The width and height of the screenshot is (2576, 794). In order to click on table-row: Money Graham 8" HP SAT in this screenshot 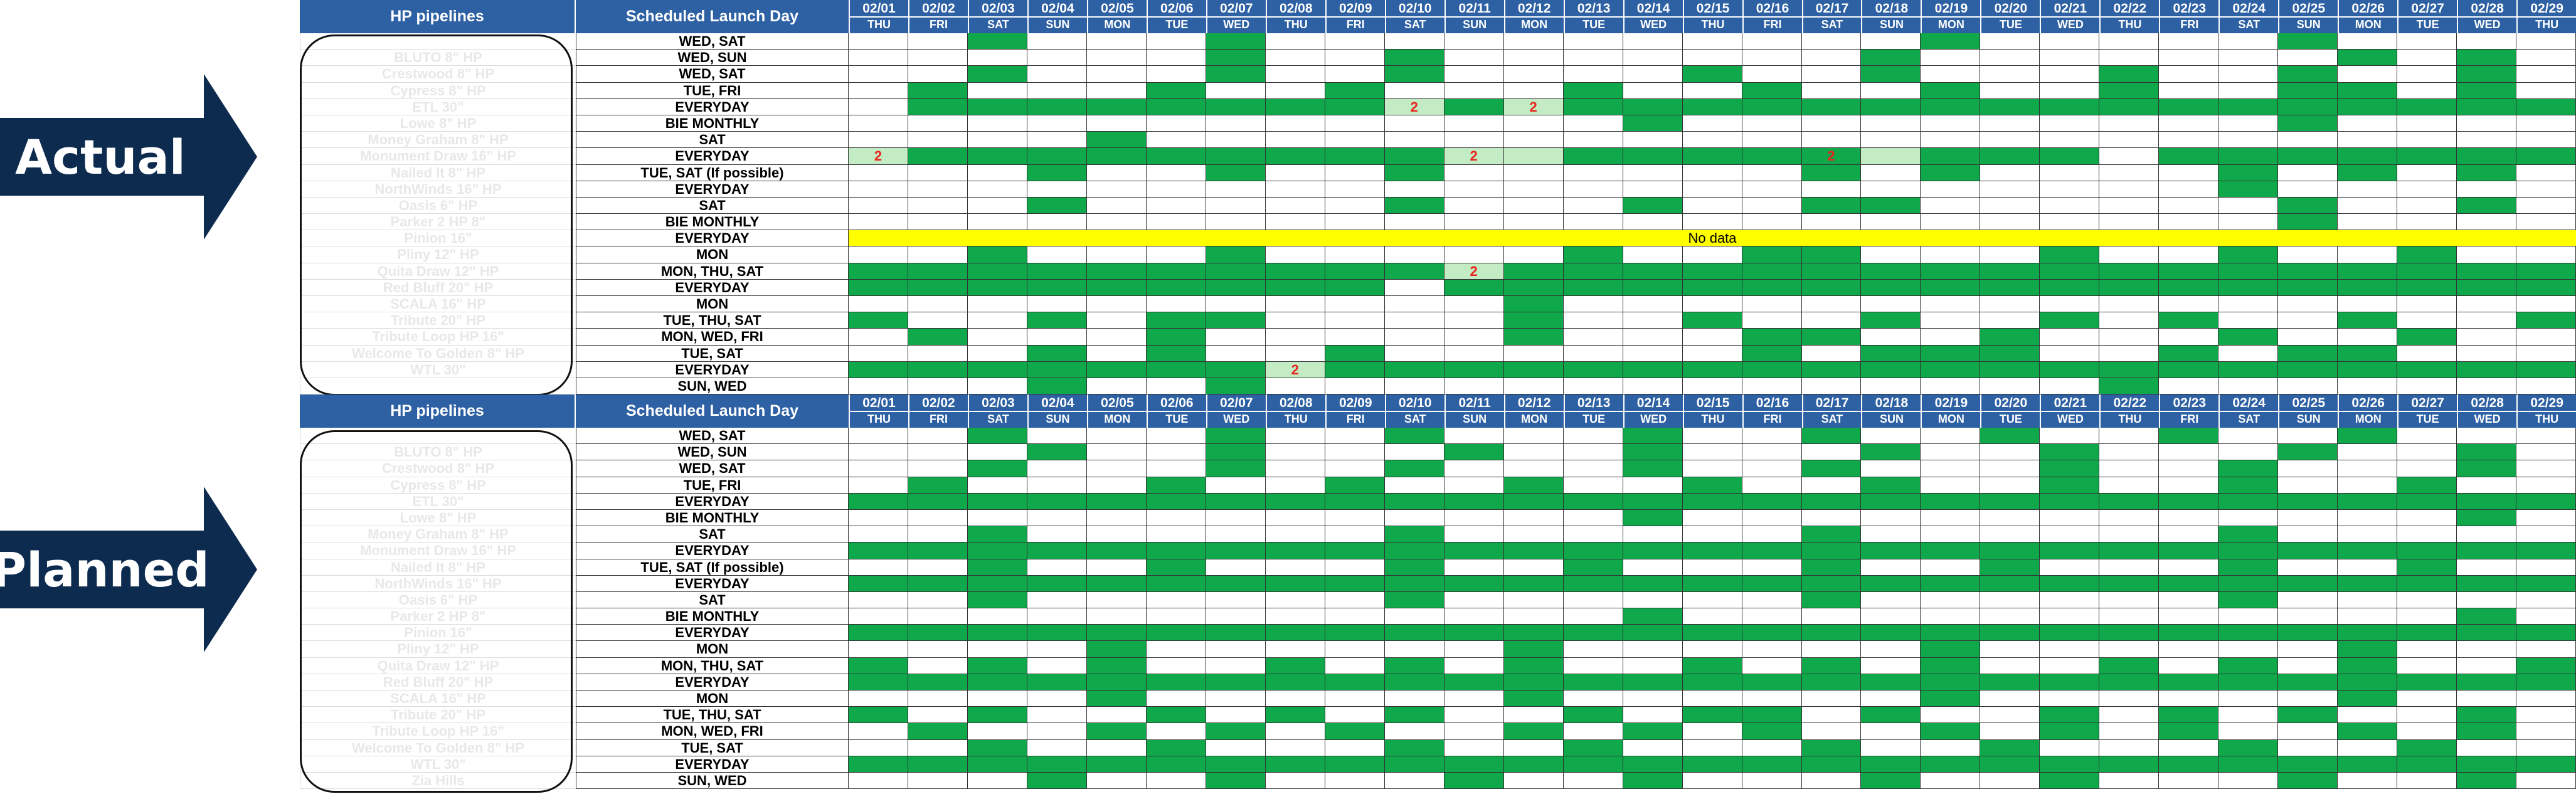, I will do `click(1438, 140)`.